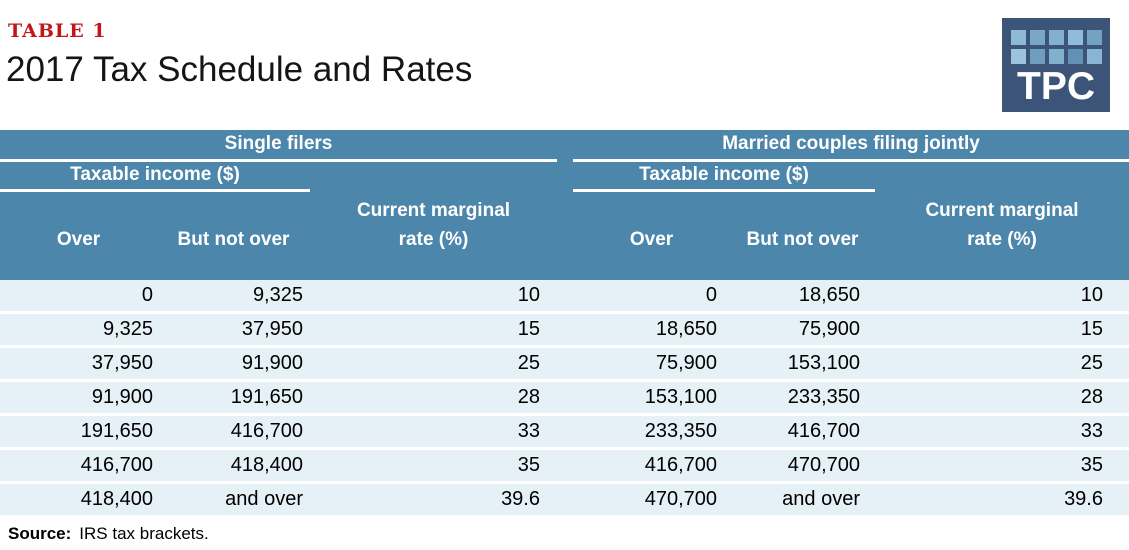 This screenshot has height=550, width=1129. Describe the element at coordinates (122, 363) in the screenshot. I see `single-over: 37,950` at that location.